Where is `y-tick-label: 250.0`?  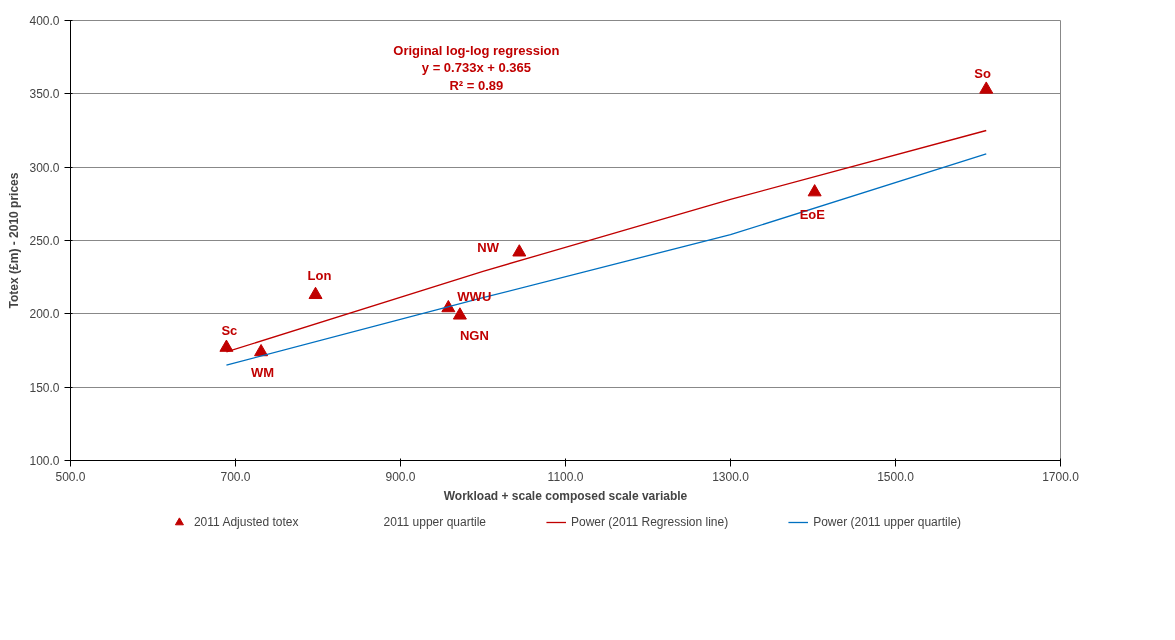
y-tick-label: 250.0 is located at coordinates (44, 241).